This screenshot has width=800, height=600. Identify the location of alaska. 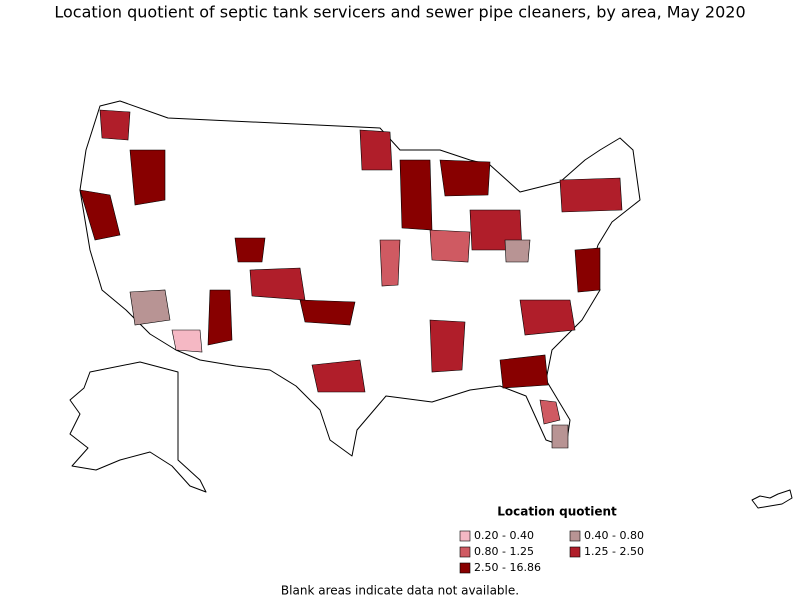
(138, 427).